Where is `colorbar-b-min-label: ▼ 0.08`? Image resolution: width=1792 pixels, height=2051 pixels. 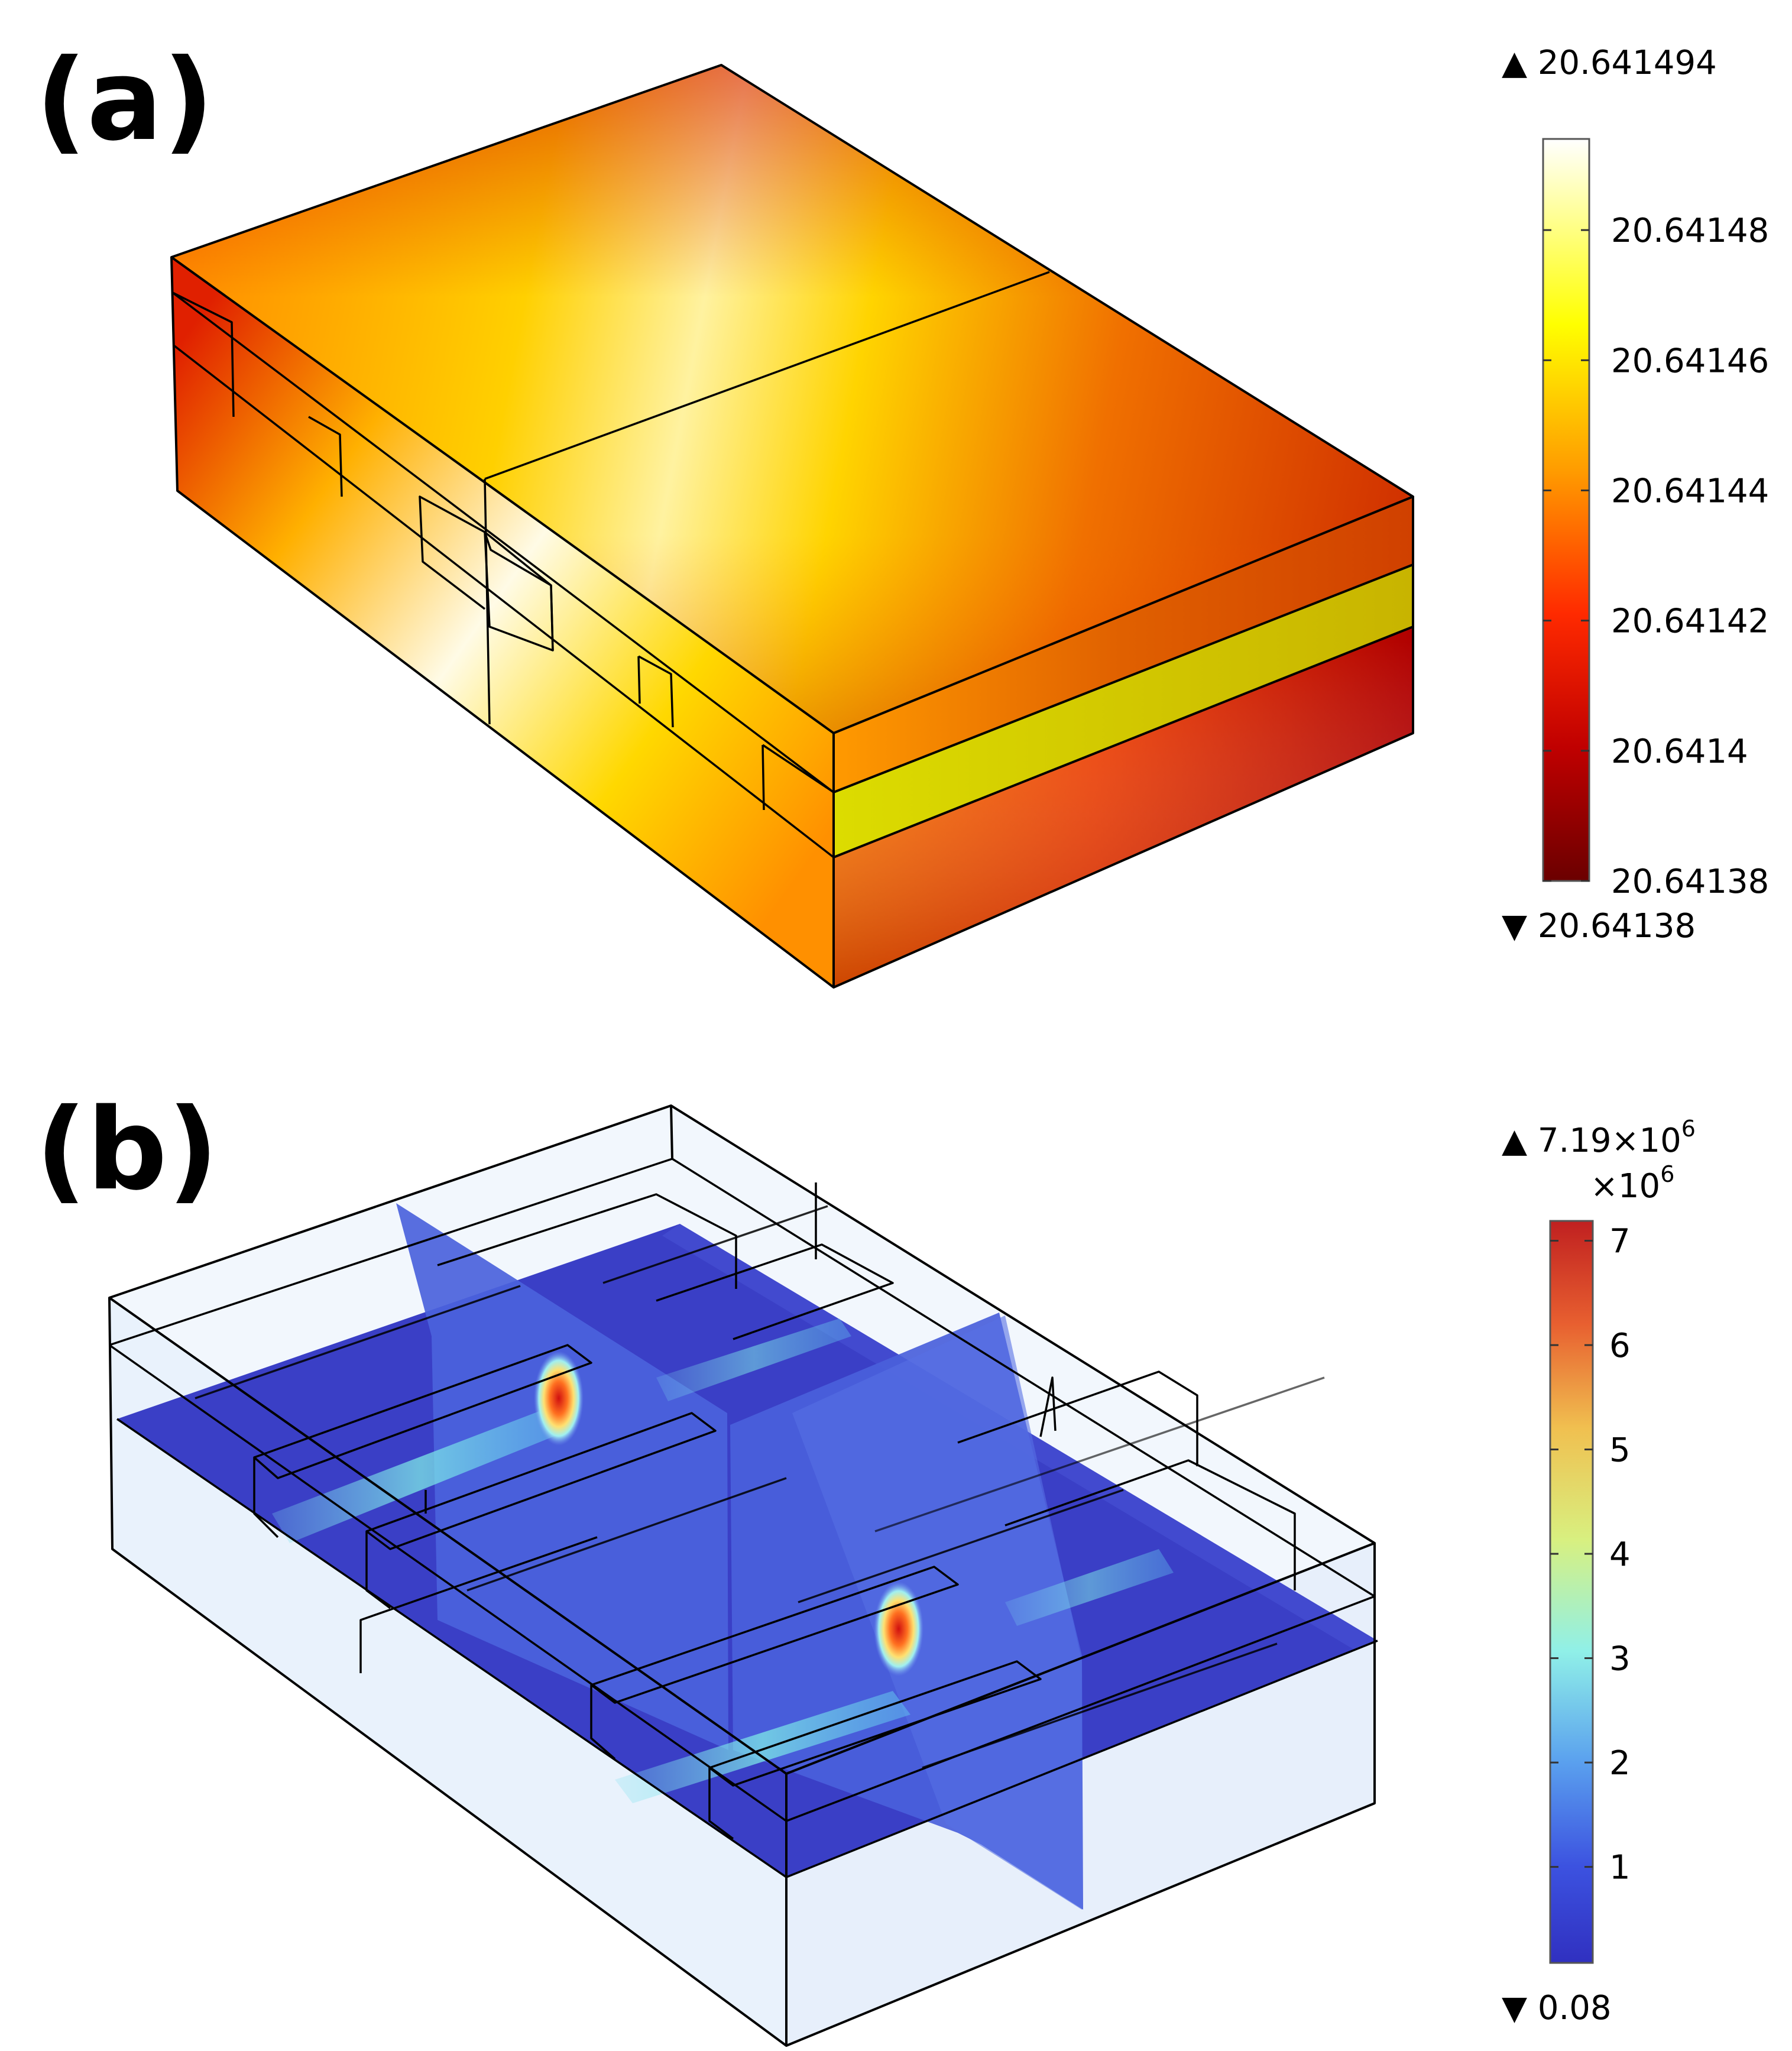 colorbar-b-min-label: ▼ 0.08 is located at coordinates (1557, 2008).